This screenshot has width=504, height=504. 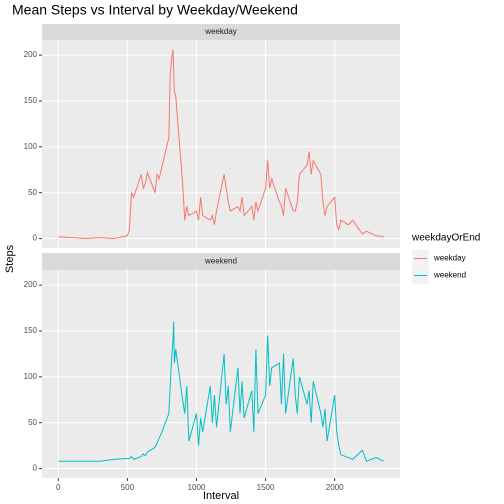 I want to click on facet-label: weekday, so click(x=220, y=31).